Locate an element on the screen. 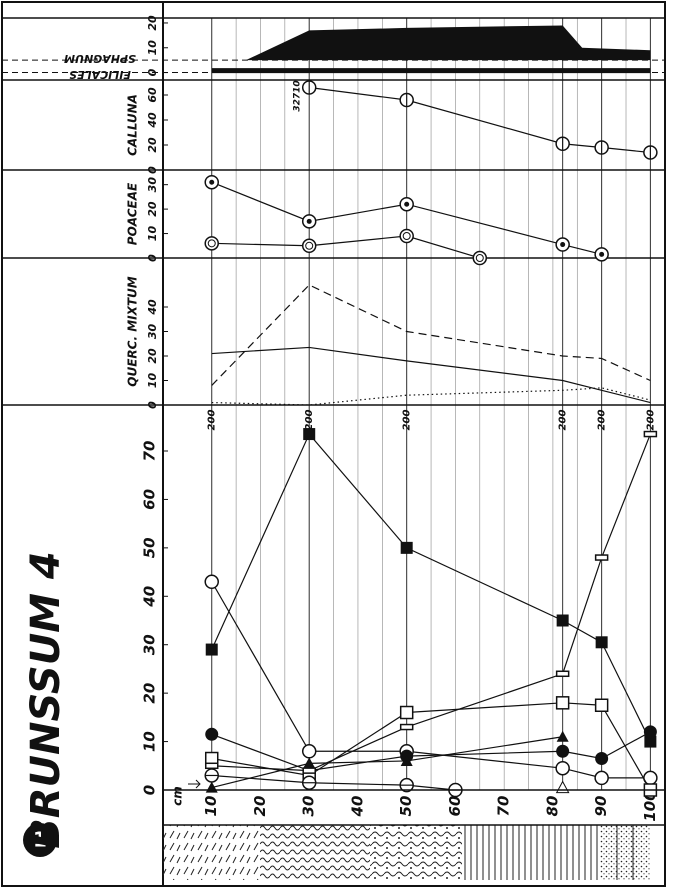 Image resolution: width=682 pixels, height=888 pixels. x-tick-label: 60 is located at coordinates (455, 806).